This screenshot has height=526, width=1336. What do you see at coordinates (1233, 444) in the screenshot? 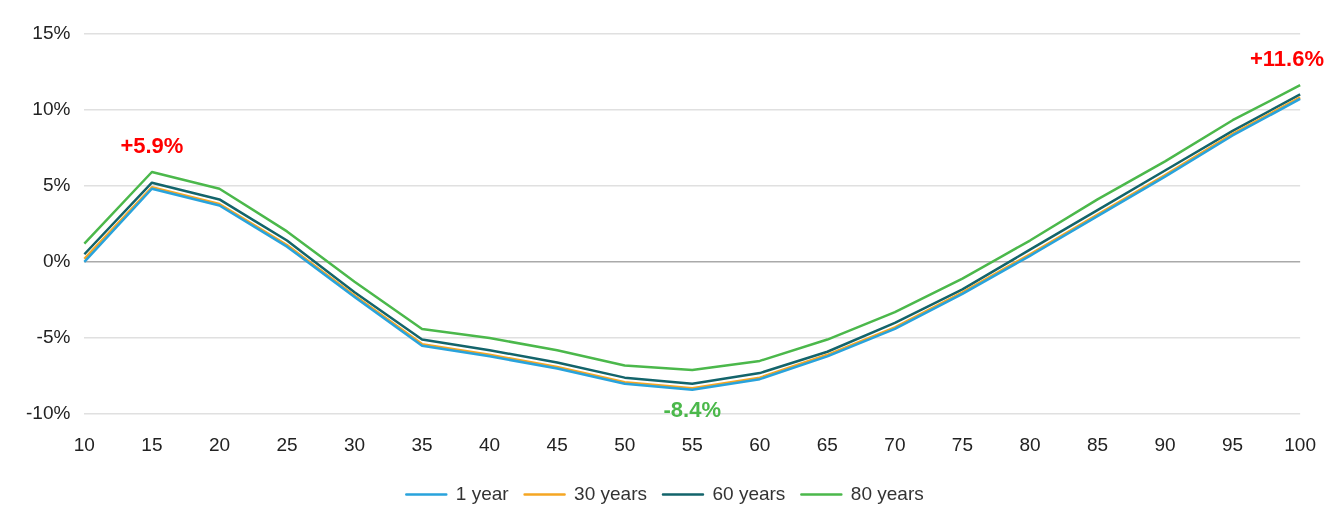
I see `x-tick-label: 95` at bounding box center [1233, 444].